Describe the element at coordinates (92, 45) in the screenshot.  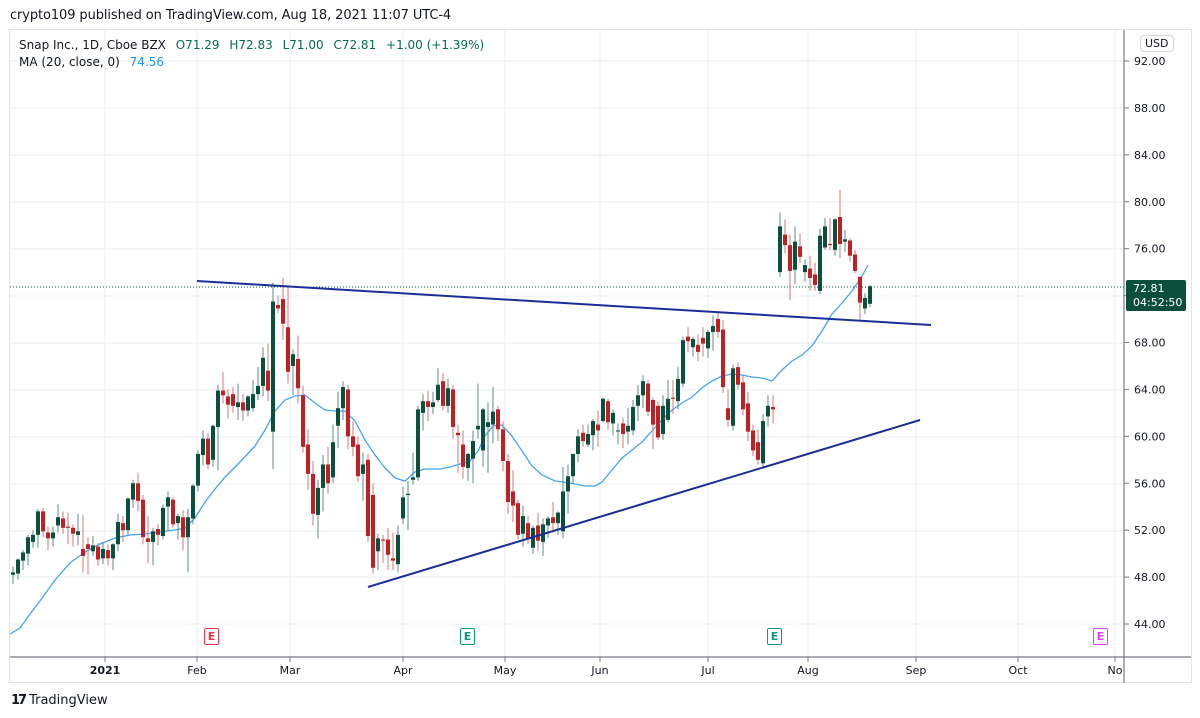
I see `symbol-label: Snap Inc., 1D, Cboe BZX` at that location.